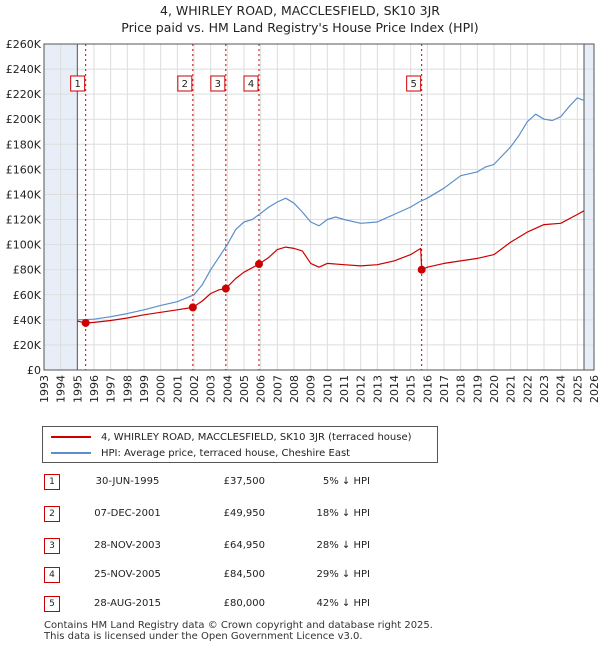 This screenshot has height=650, width=600. Describe the element at coordinates (244, 574) in the screenshot. I see `sale-price: £84,500` at that location.